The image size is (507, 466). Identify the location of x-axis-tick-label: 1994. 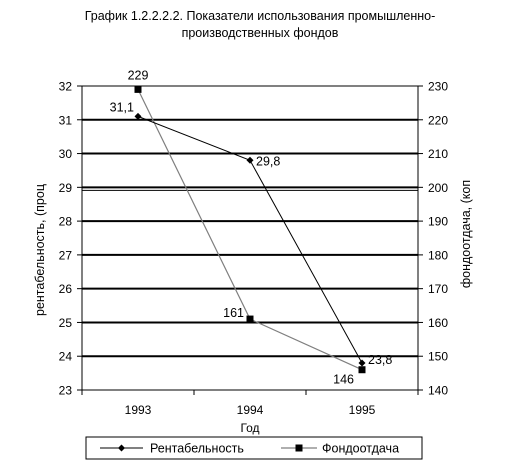
(250, 410).